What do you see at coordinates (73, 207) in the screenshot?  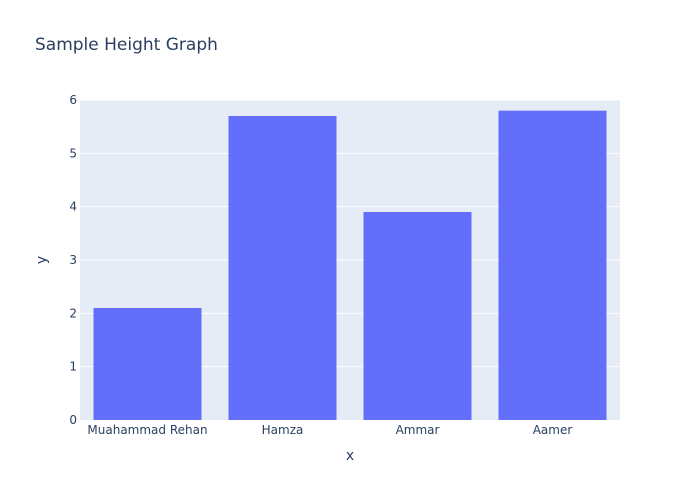 I see `y-tick-label: 4` at bounding box center [73, 207].